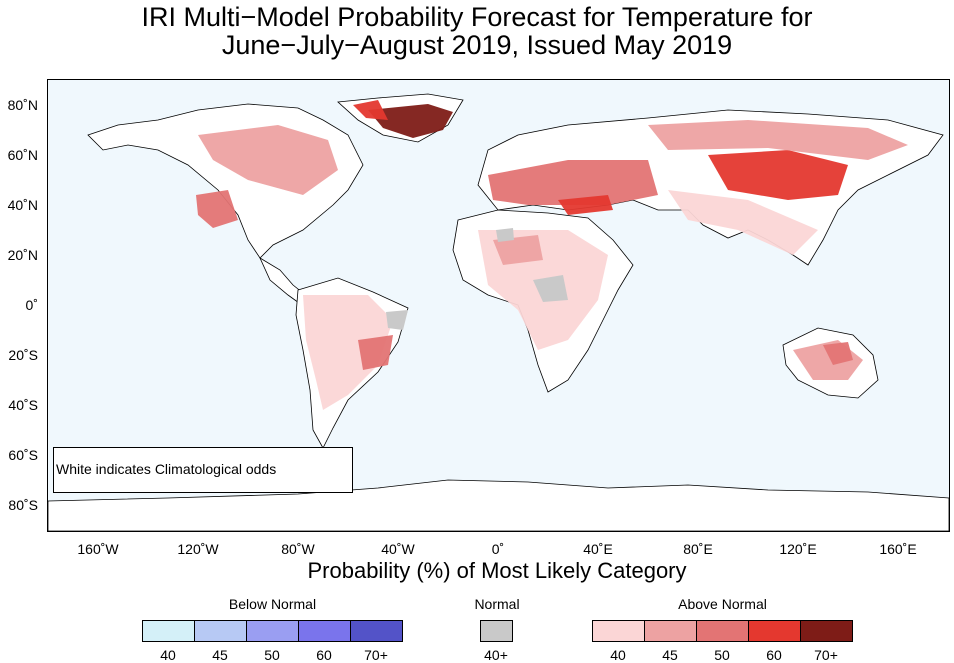 This screenshot has height=663, width=954. What do you see at coordinates (722, 655) in the screenshot?
I see `legend-above-label-50: 50` at bounding box center [722, 655].